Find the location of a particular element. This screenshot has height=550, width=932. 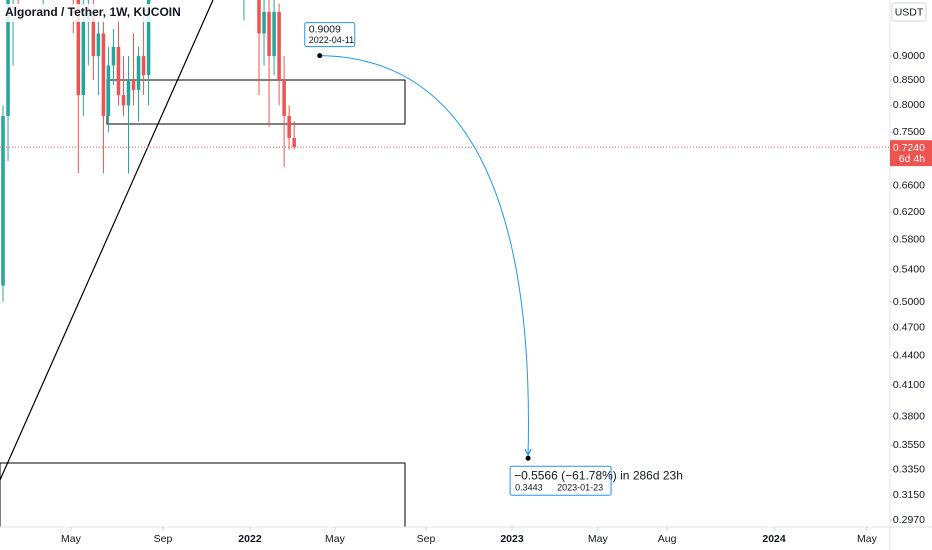

measure-start is located at coordinates (320, 56).